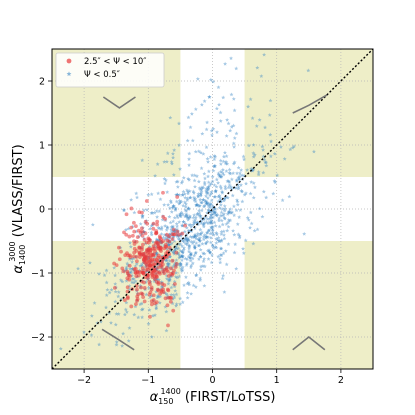 The height and width of the screenshot is (415, 415). I want to click on y-axis-title-base: α, so click(18, 269).